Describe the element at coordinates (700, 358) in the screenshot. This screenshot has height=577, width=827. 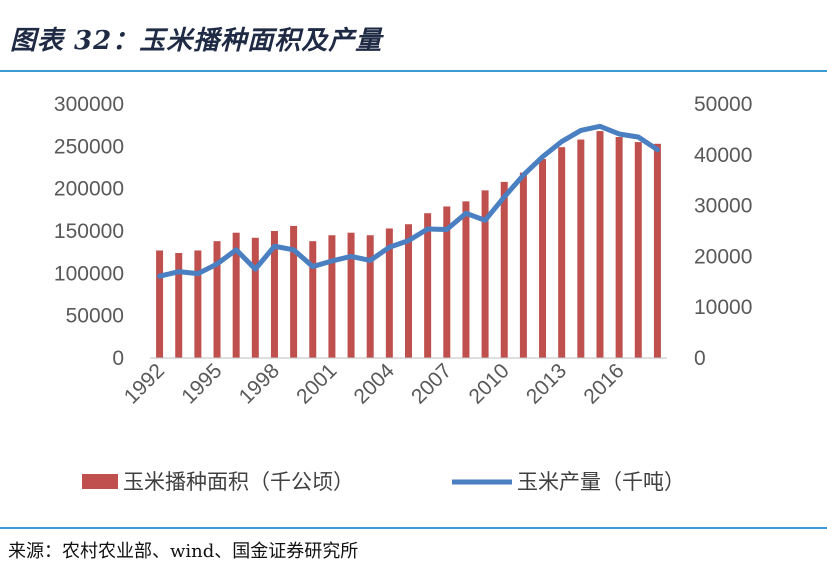
I see `right-tick-label: 0` at that location.